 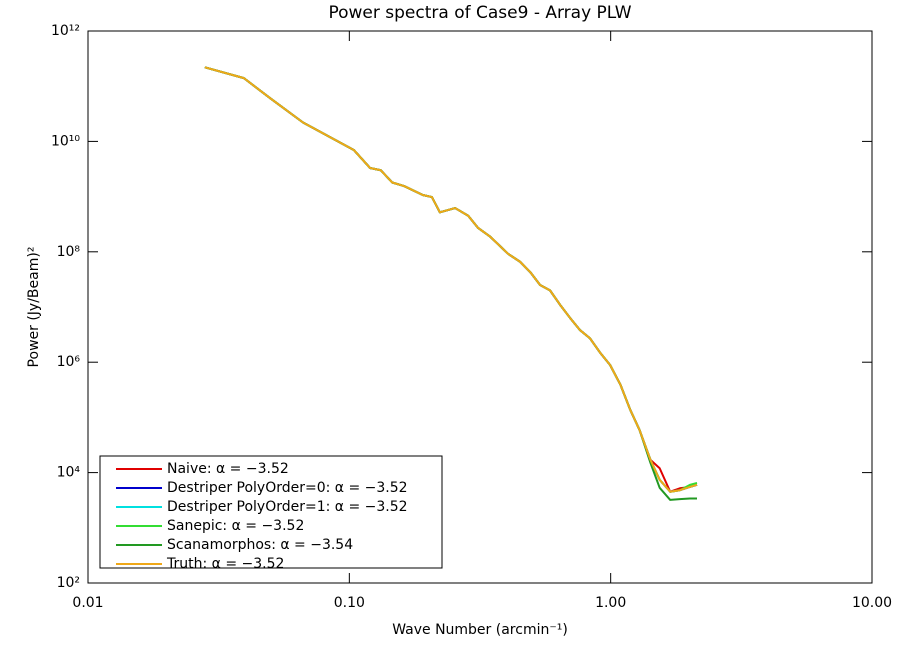 What do you see at coordinates (479, 13) in the screenshot?
I see `chart-title: Power spectra of Case9 - Array PLW` at bounding box center [479, 13].